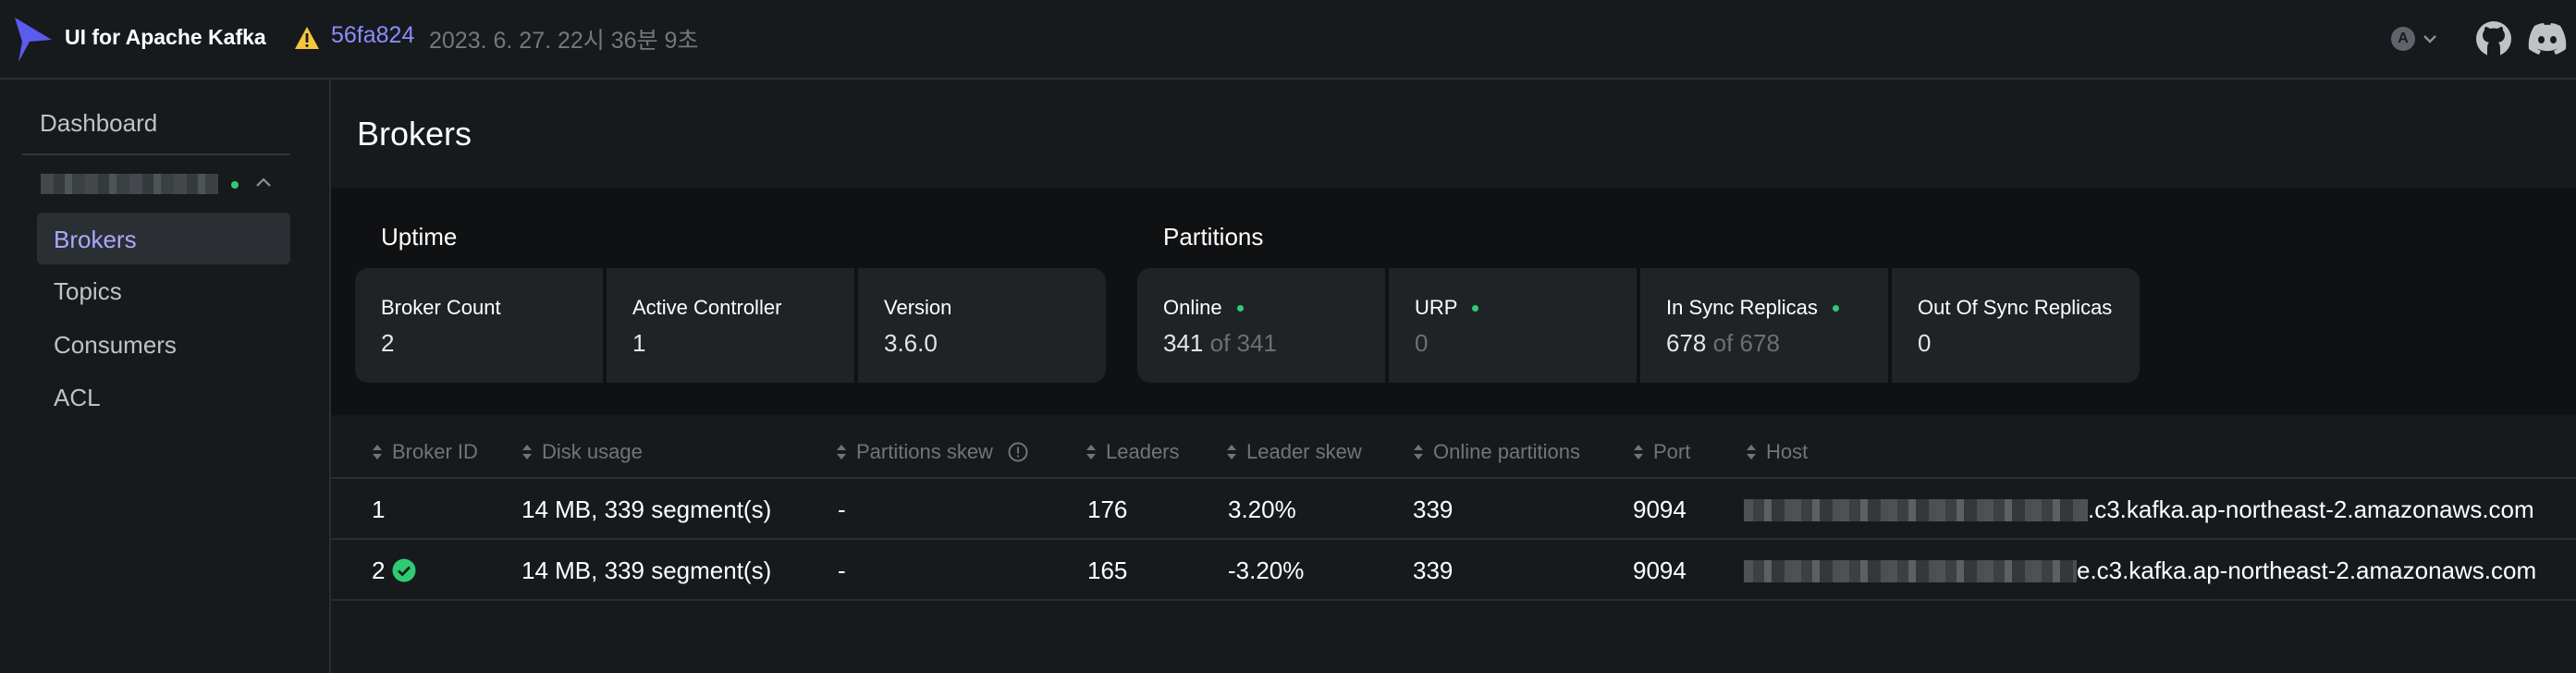 The height and width of the screenshot is (673, 2576). I want to click on column-header-leaders: Leaders, so click(1133, 452).